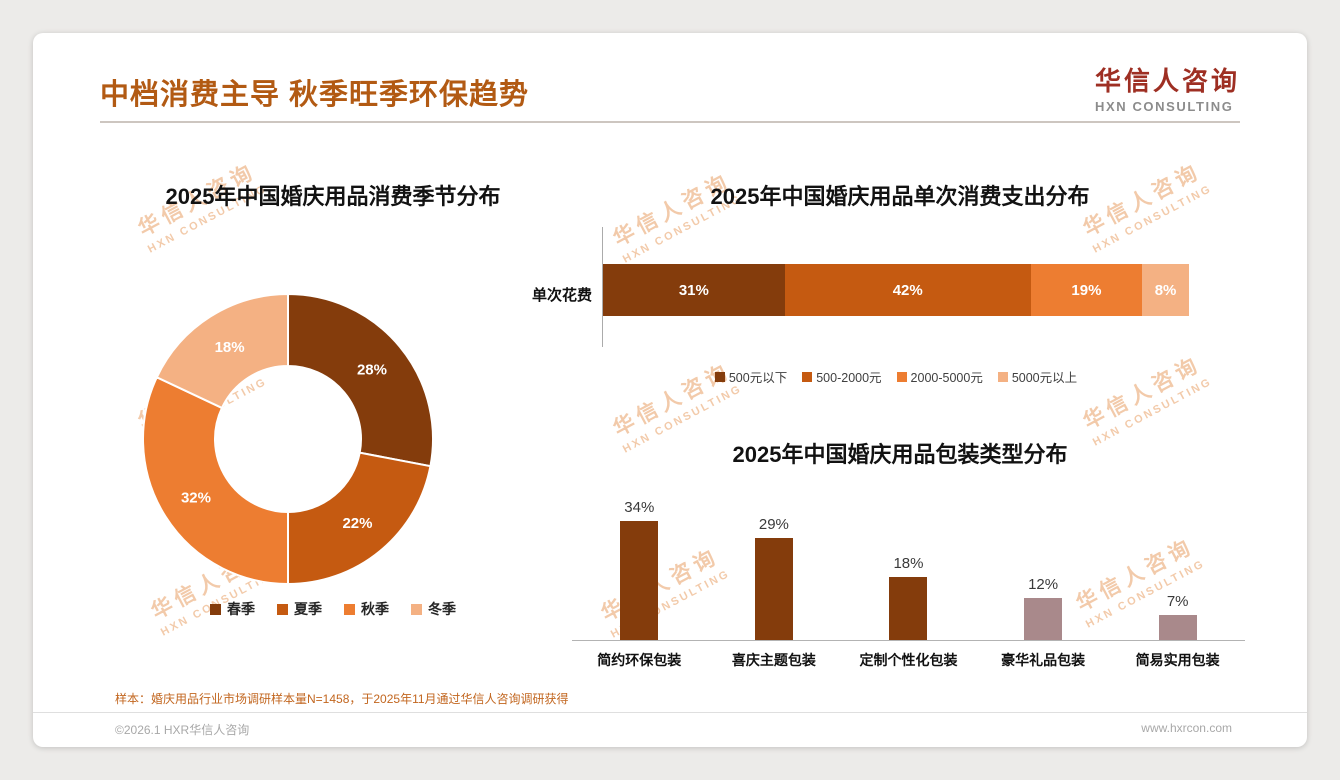 Image resolution: width=1340 pixels, height=780 pixels. Describe the element at coordinates (241, 609) in the screenshot. I see `legend-label: 春季` at that location.